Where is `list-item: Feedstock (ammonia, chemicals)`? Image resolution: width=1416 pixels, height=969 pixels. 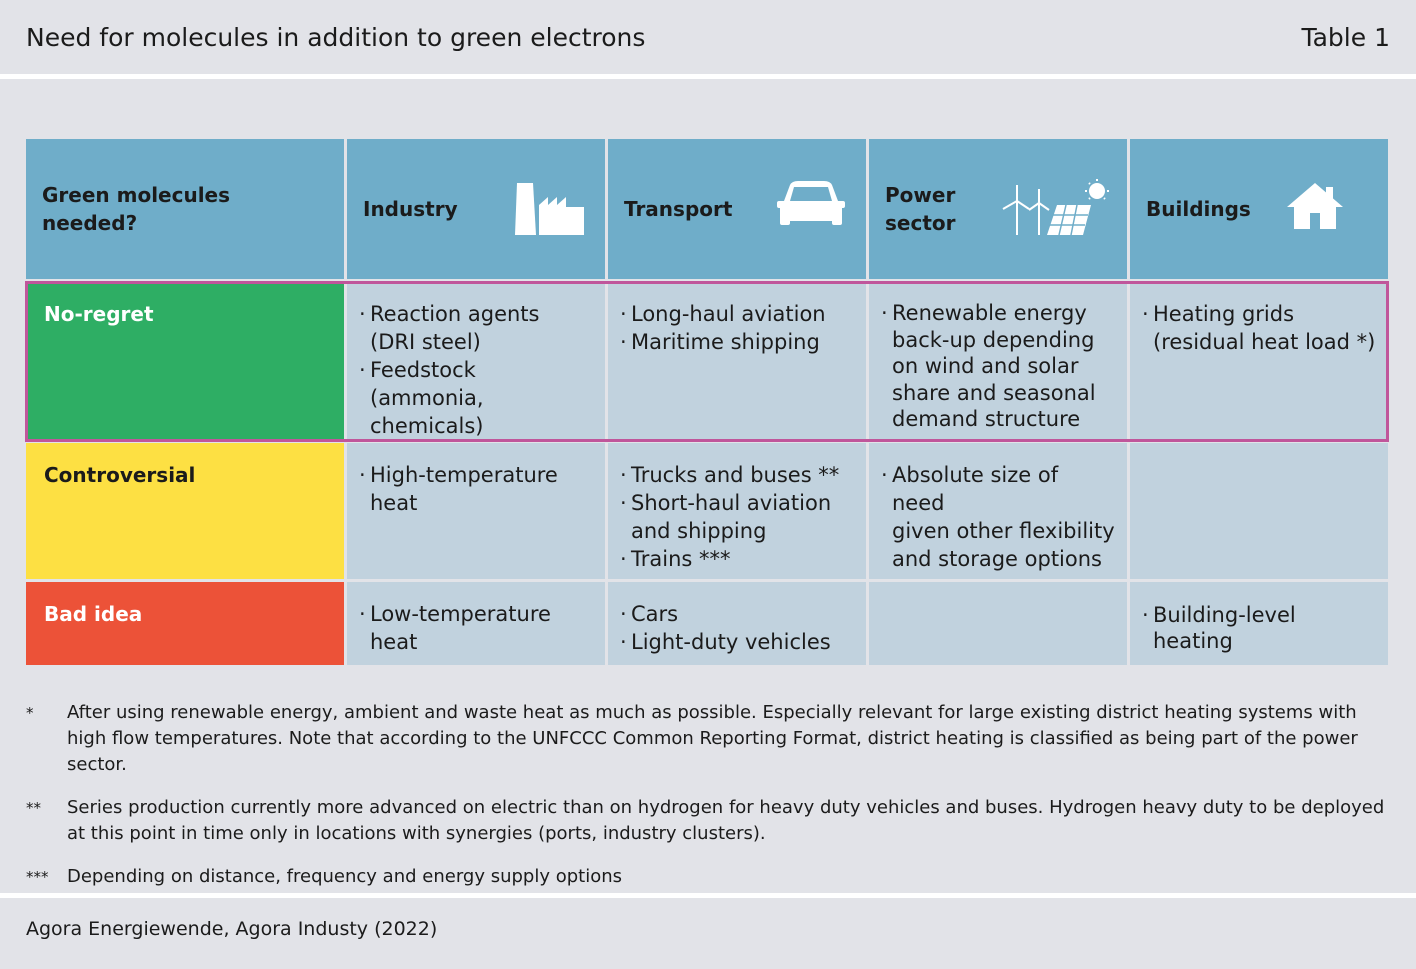 list-item: Feedstock (ammonia, chemicals) is located at coordinates (477, 398).